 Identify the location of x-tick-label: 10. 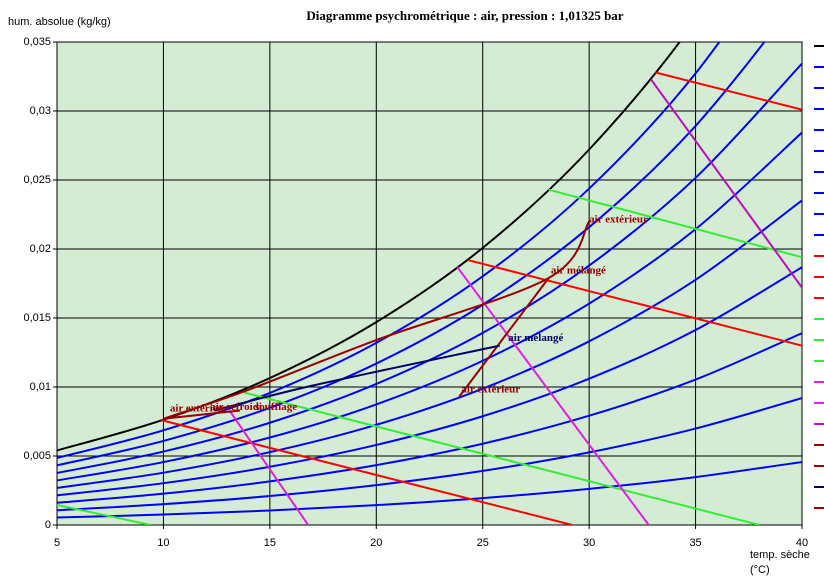
(163, 543).